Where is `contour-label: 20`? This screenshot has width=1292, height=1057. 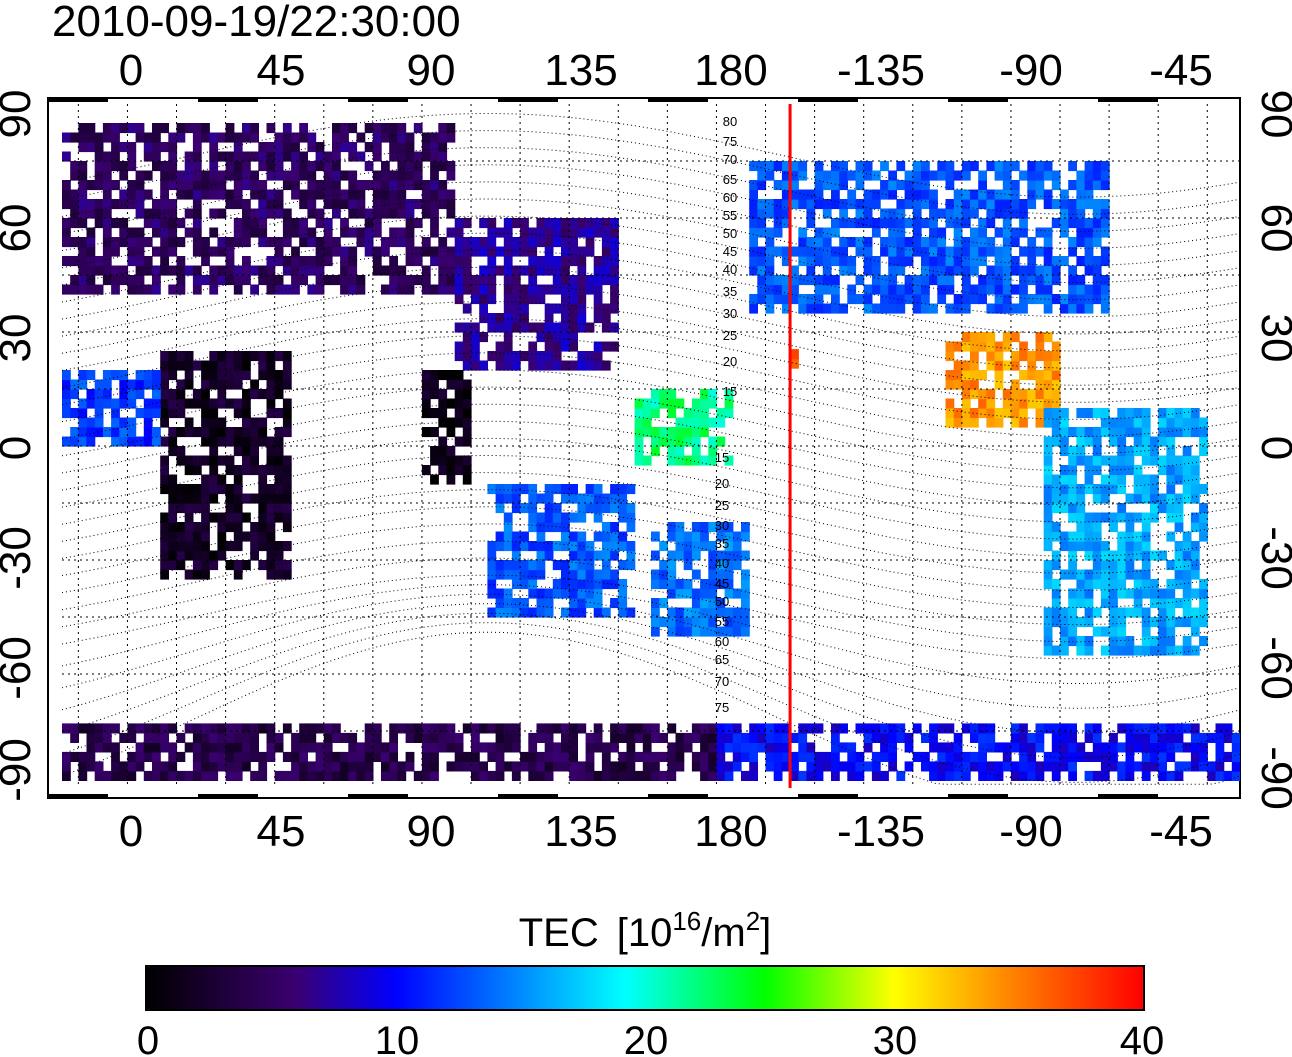 contour-label: 20 is located at coordinates (722, 483).